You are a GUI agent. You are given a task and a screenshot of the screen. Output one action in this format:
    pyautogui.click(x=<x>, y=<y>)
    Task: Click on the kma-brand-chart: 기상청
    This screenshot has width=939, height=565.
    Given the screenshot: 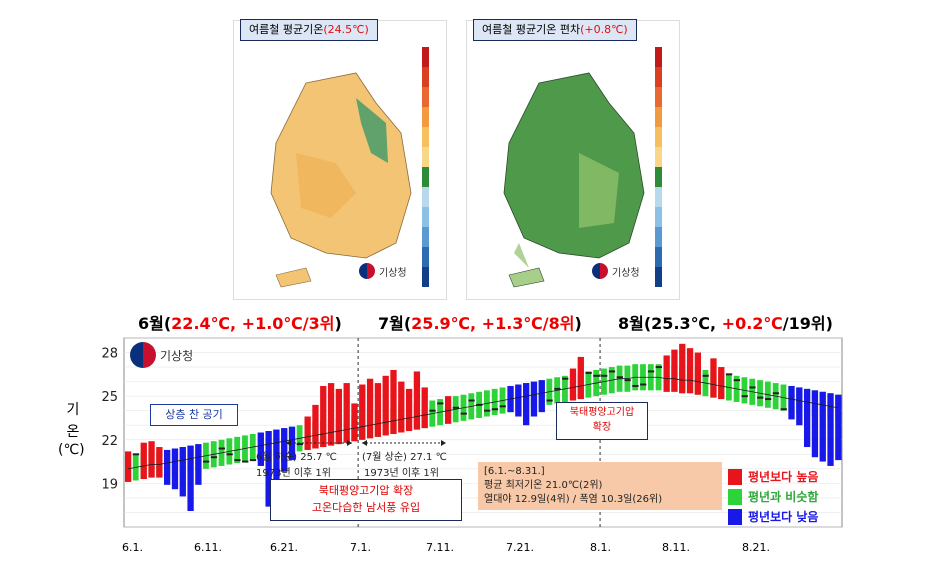 What is the action you would take?
    pyautogui.click(x=161, y=355)
    